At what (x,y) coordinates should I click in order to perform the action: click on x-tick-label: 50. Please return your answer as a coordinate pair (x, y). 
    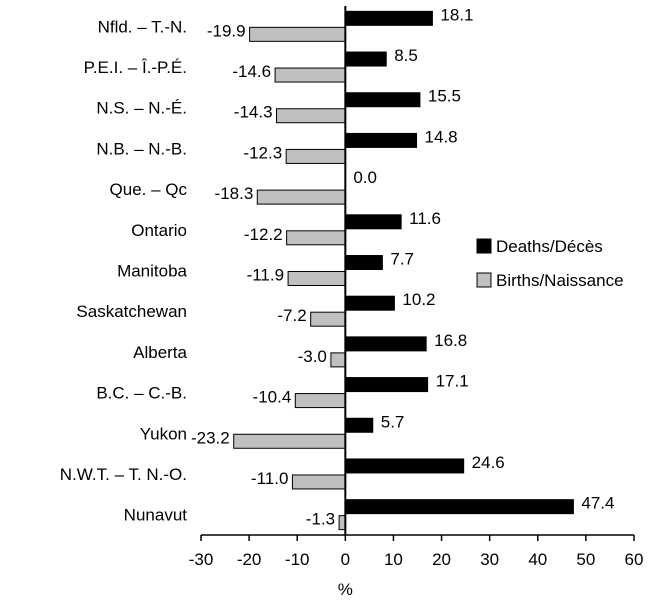
    Looking at the image, I should click on (585, 559).